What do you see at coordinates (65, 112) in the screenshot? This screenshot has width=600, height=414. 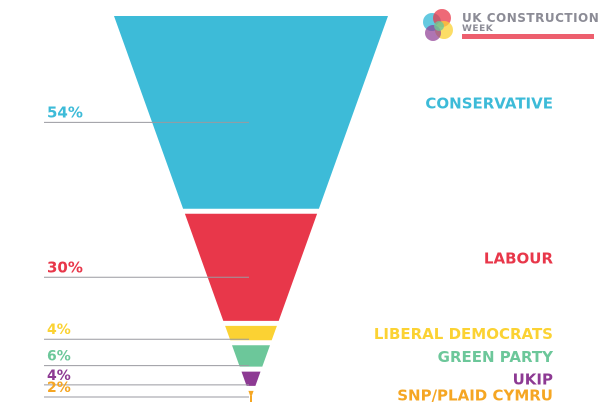 I see `percent-label-conservative: 54%` at bounding box center [65, 112].